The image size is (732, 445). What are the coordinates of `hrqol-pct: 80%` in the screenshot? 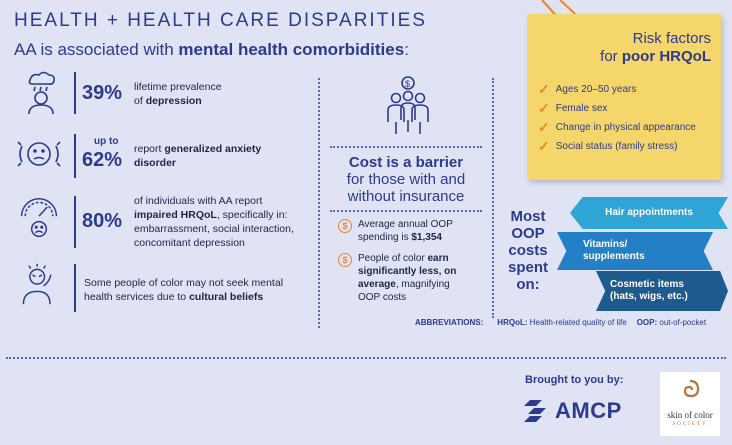 It's located at (102, 221).